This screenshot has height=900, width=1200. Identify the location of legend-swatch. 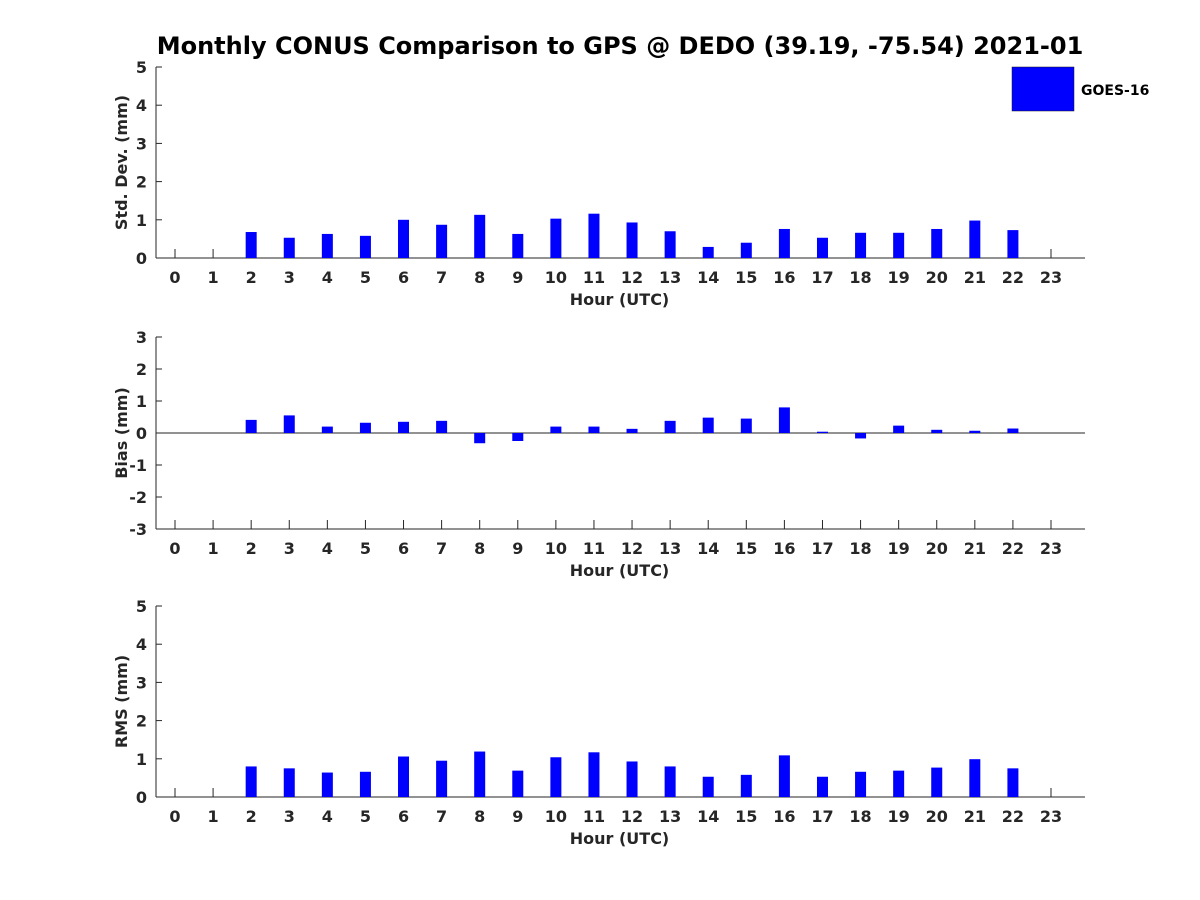
(1043, 89).